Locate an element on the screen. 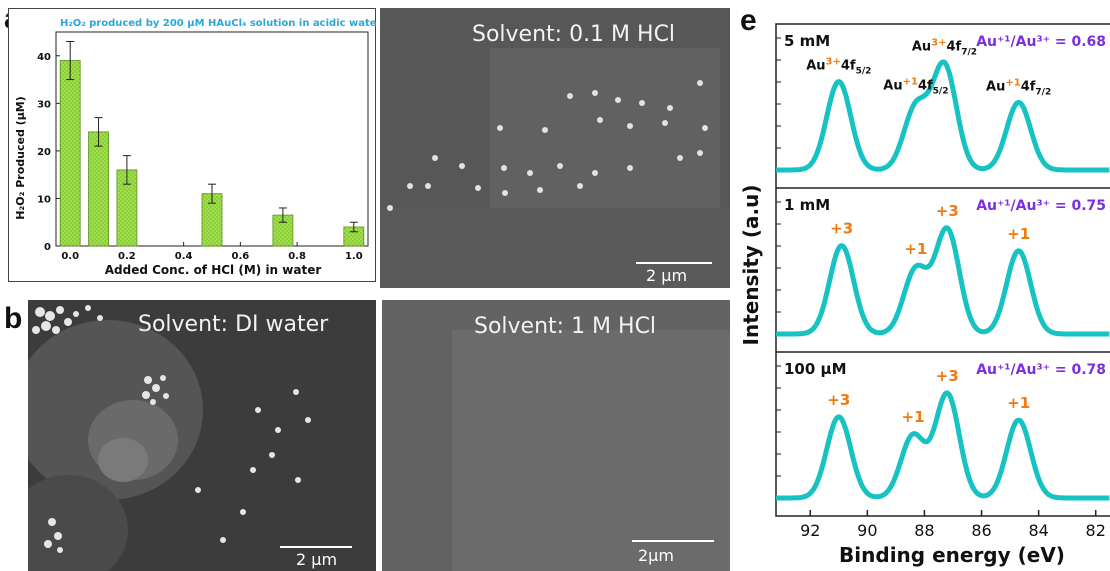 This screenshot has width=1110, height=571. y-tick-label: 10 is located at coordinates (44, 199).